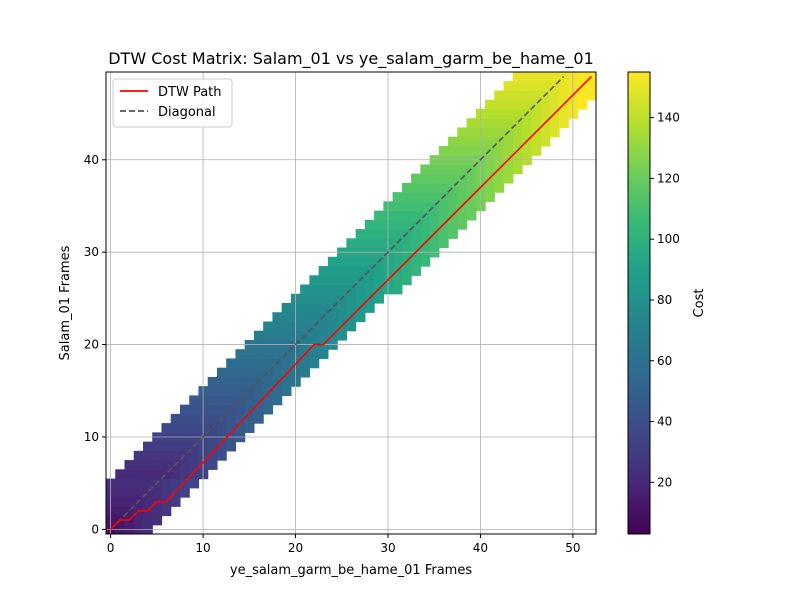 This screenshot has height=600, width=800. I want to click on legend-label-diagonal: Diagonal, so click(187, 112).